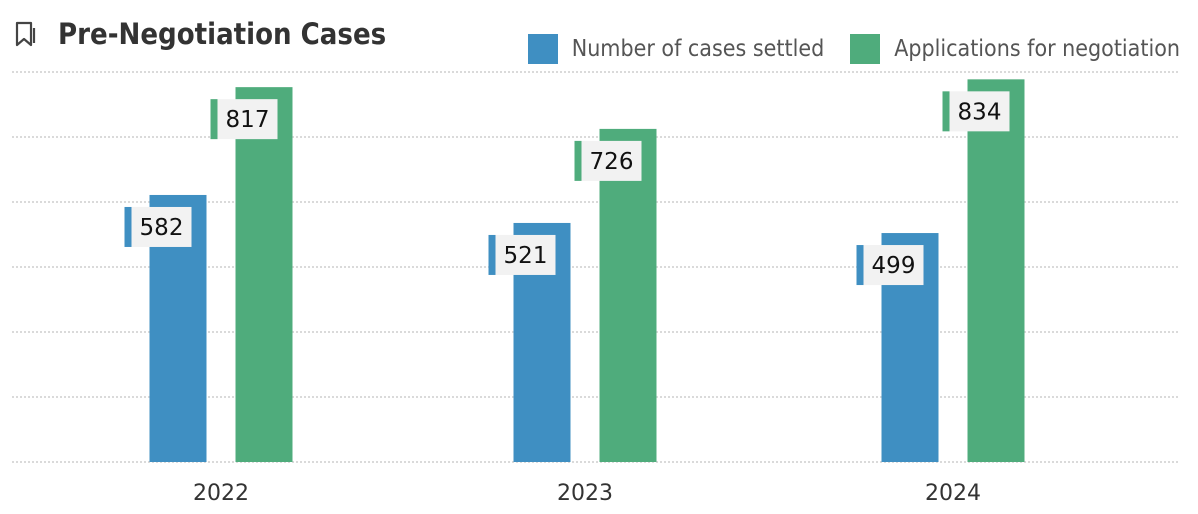  I want to click on data-label-text: 834, so click(980, 112).